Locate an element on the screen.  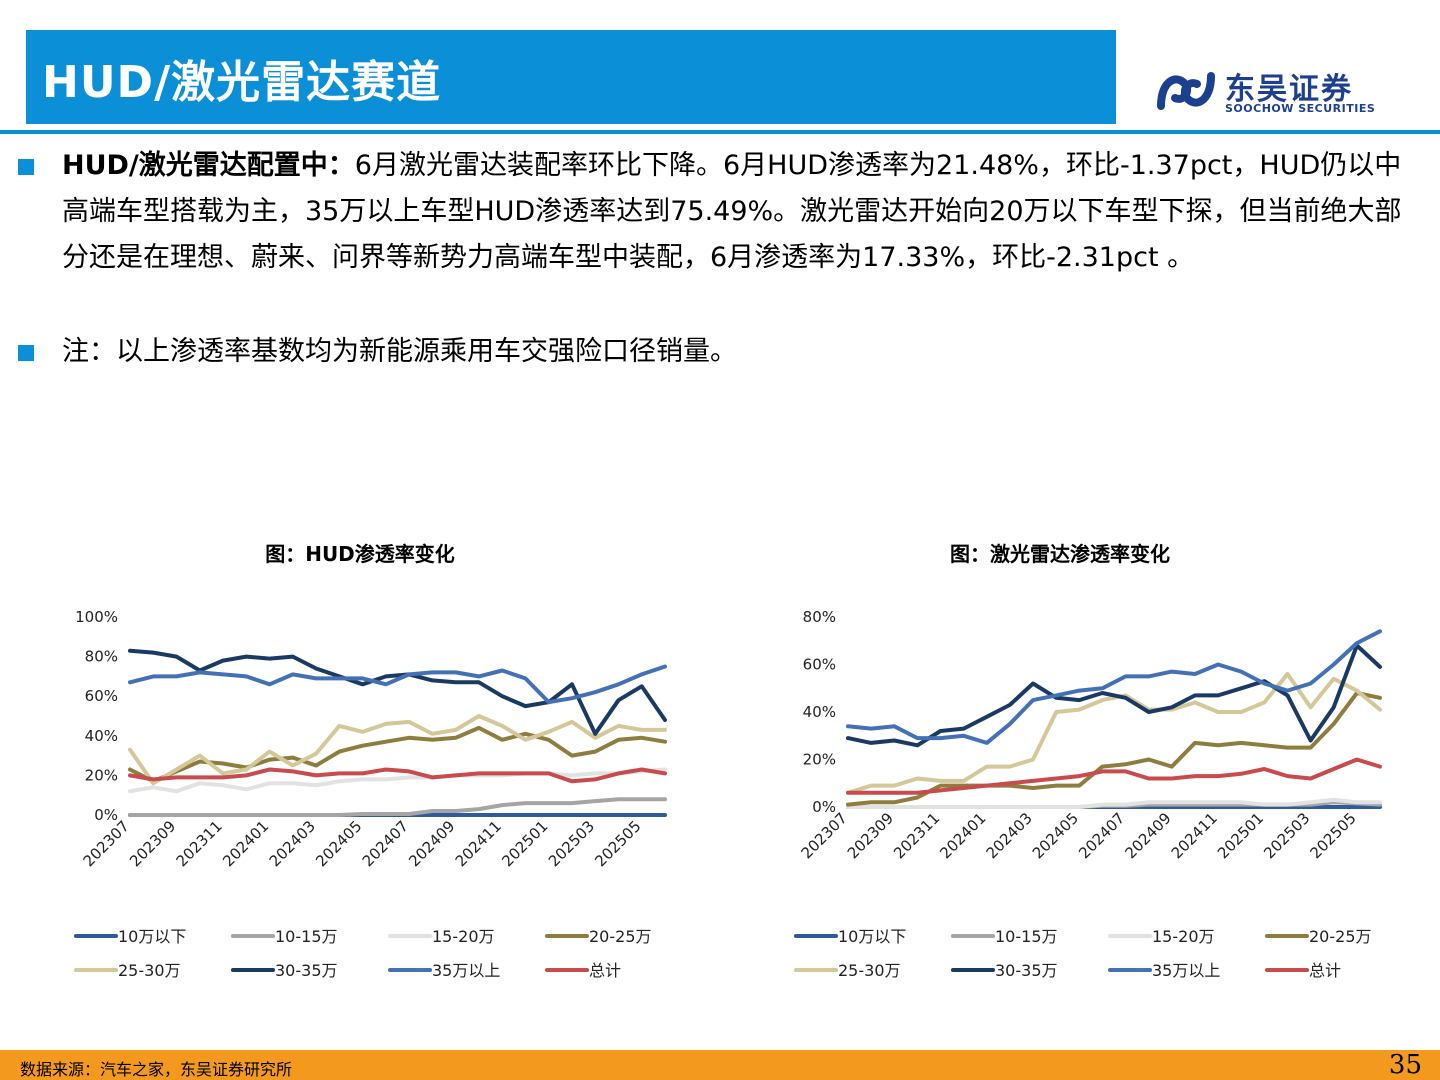
bullet-1-lead: HUD/激光雷达配置中： is located at coordinates (208, 165).